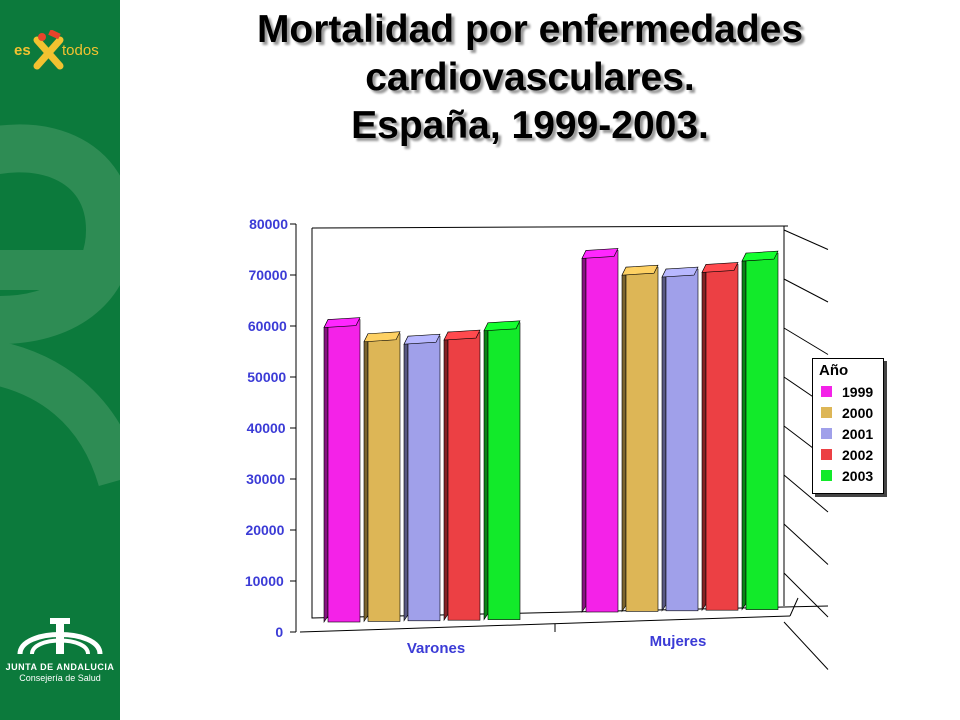 The image size is (960, 720). I want to click on y-tick-label: 40000, so click(266, 428).